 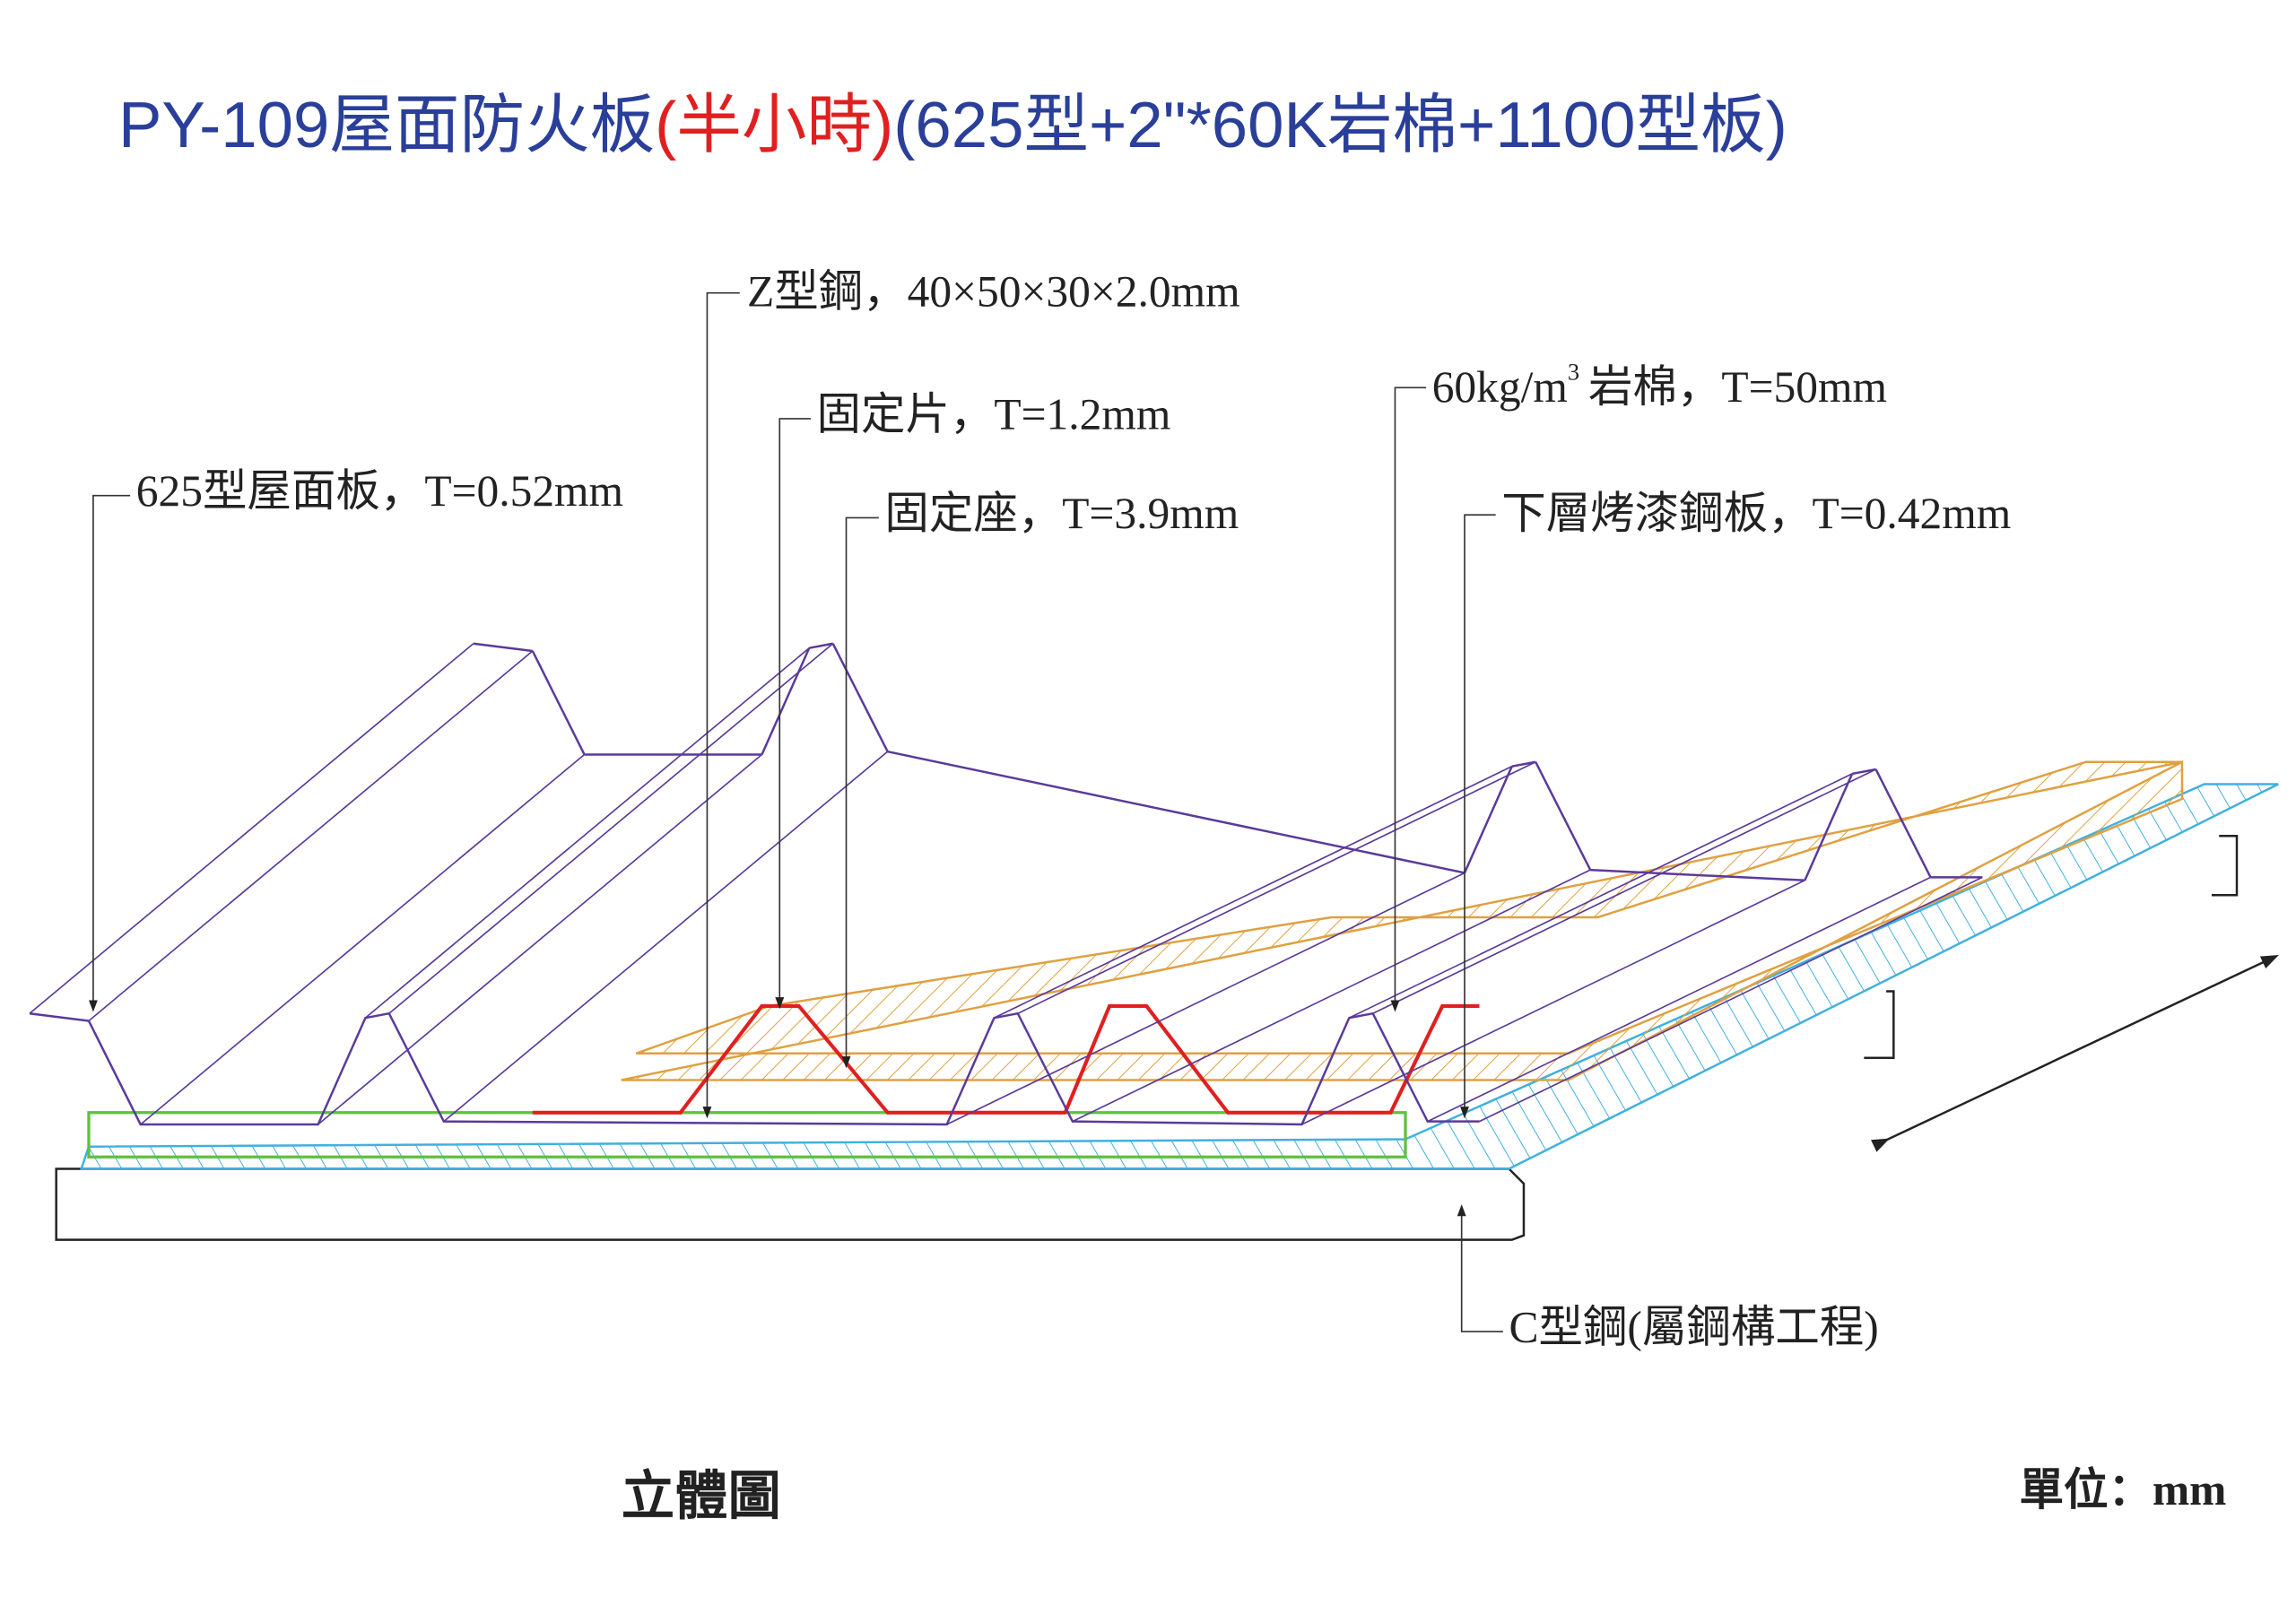 What do you see at coordinates (386, 125) in the screenshot?
I see `title-prefix: PY-109屋面防火板` at bounding box center [386, 125].